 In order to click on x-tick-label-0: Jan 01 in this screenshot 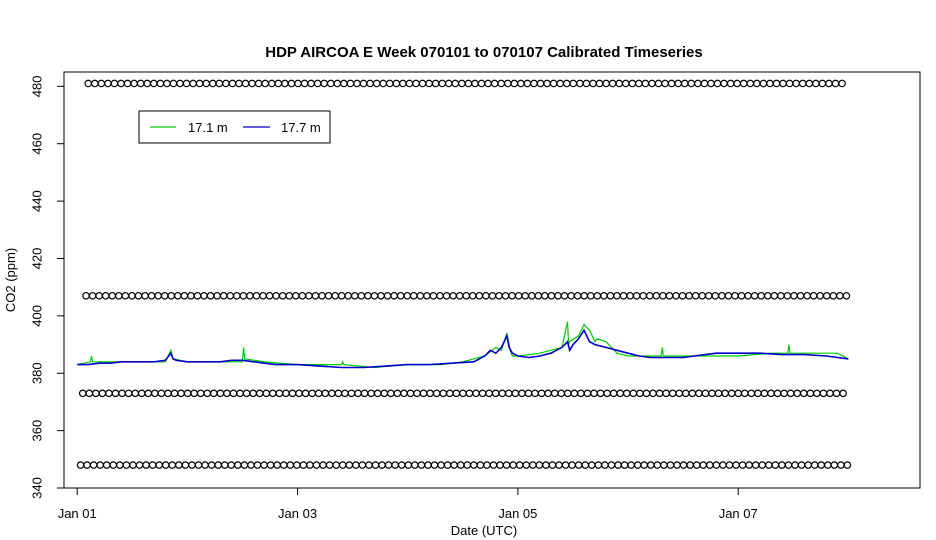, I will do `click(77, 513)`.